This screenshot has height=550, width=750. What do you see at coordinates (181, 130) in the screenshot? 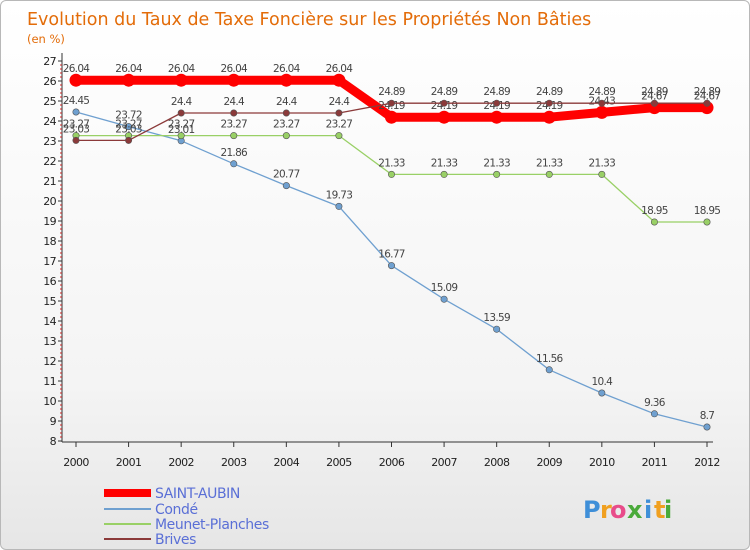
I see `data-label: 23.01` at bounding box center [181, 130].